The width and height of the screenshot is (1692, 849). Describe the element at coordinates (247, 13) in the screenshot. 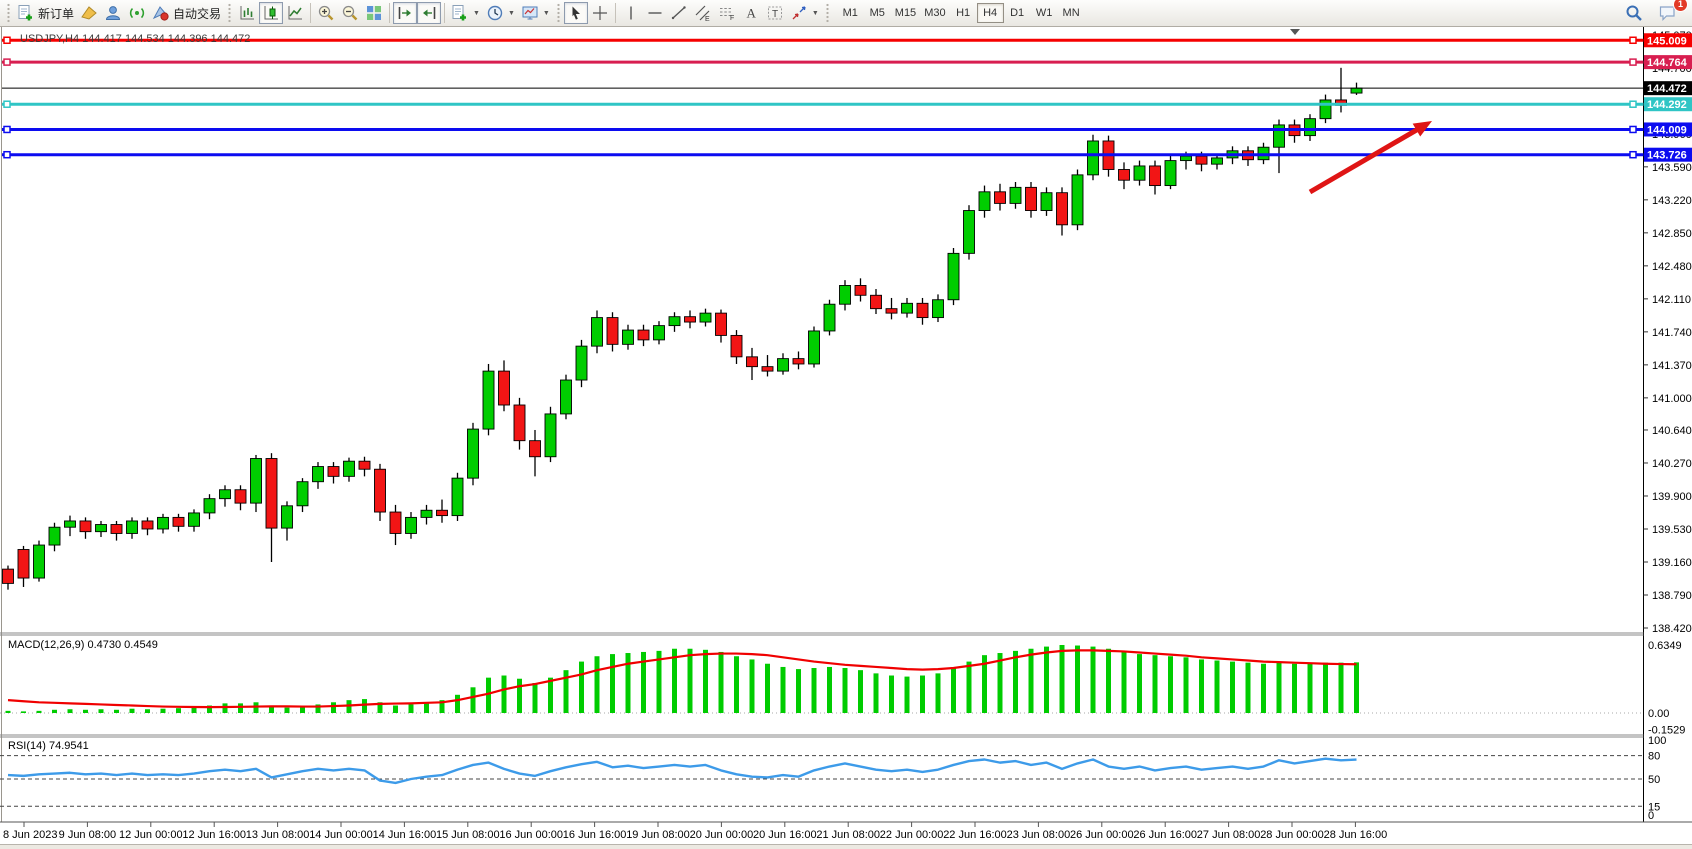

I see `bar-chart-button` at that location.